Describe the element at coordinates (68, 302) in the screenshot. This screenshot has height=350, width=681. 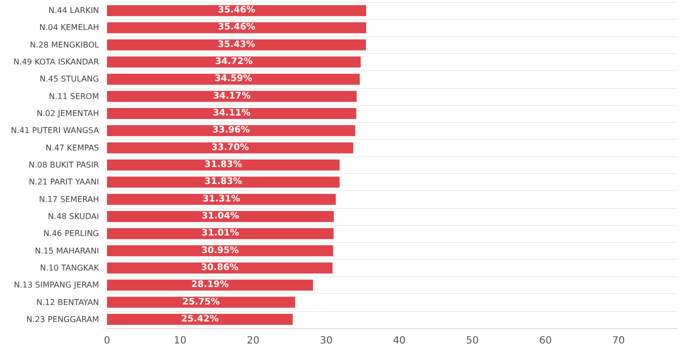
I see `y-tick-label: N.12 BENTAYAN` at that location.